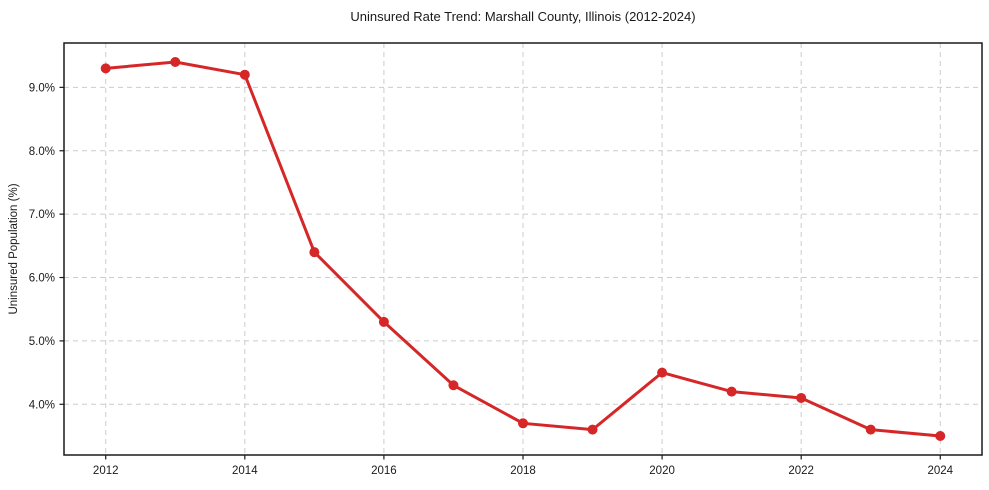 This screenshot has width=989, height=490. What do you see at coordinates (523, 471) in the screenshot?
I see `x-tick-label: 2018` at bounding box center [523, 471].